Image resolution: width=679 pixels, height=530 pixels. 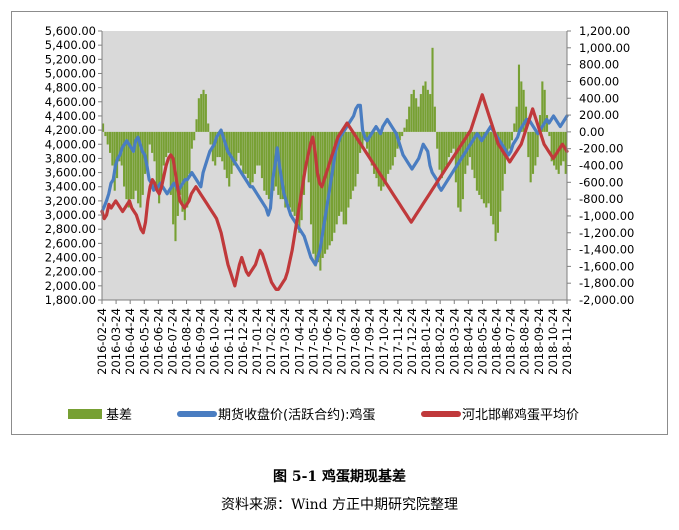 I want to click on right-tick-label: 1,000.00, so click(x=604, y=48).